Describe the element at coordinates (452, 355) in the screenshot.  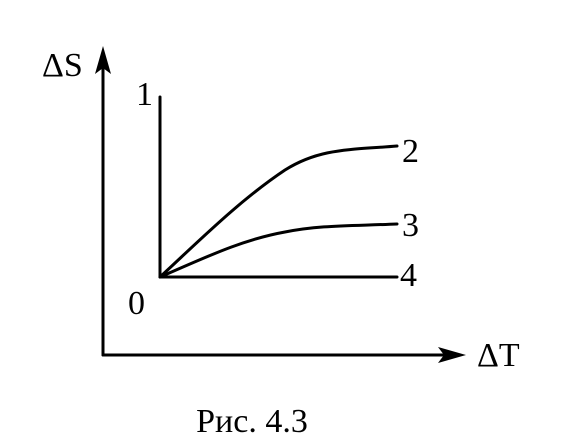
I see `x-axis-arrow` at that location.